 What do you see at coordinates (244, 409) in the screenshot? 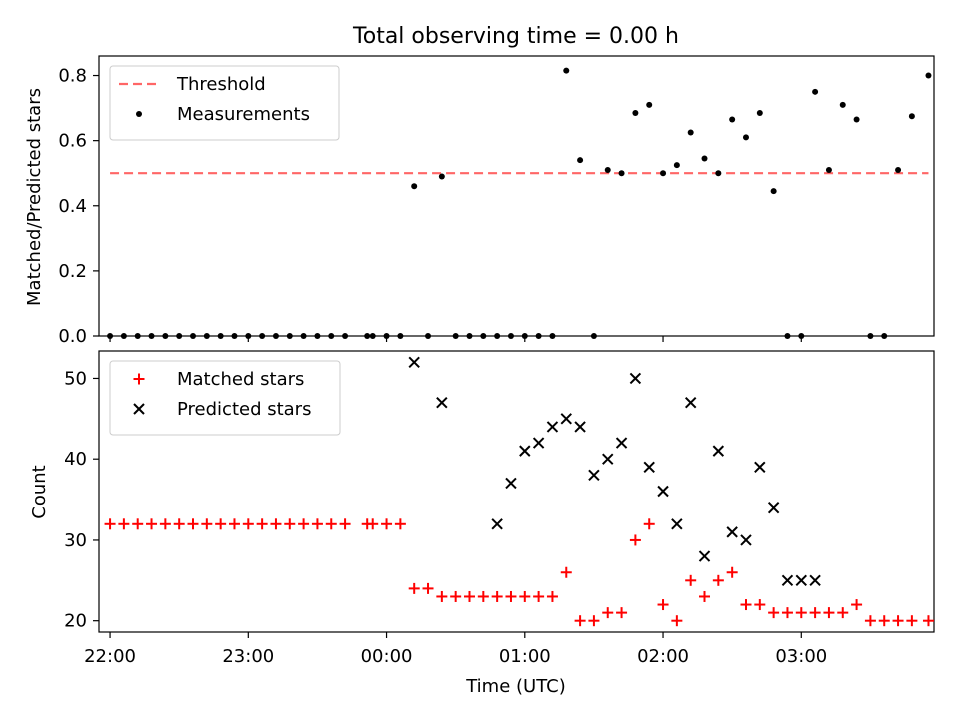
I see `legend-label: Predicted stars` at bounding box center [244, 409].